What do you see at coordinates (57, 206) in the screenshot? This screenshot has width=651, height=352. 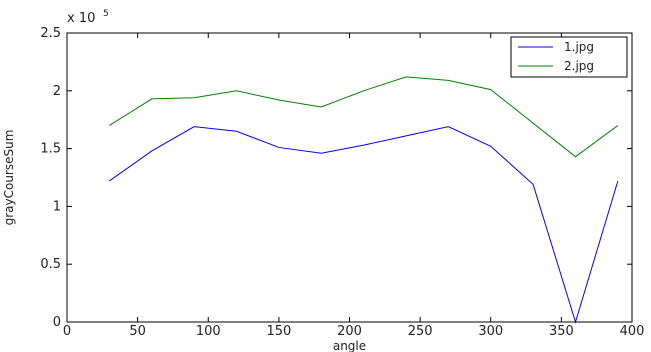 I see `y-tick-label-2: 1` at bounding box center [57, 206].